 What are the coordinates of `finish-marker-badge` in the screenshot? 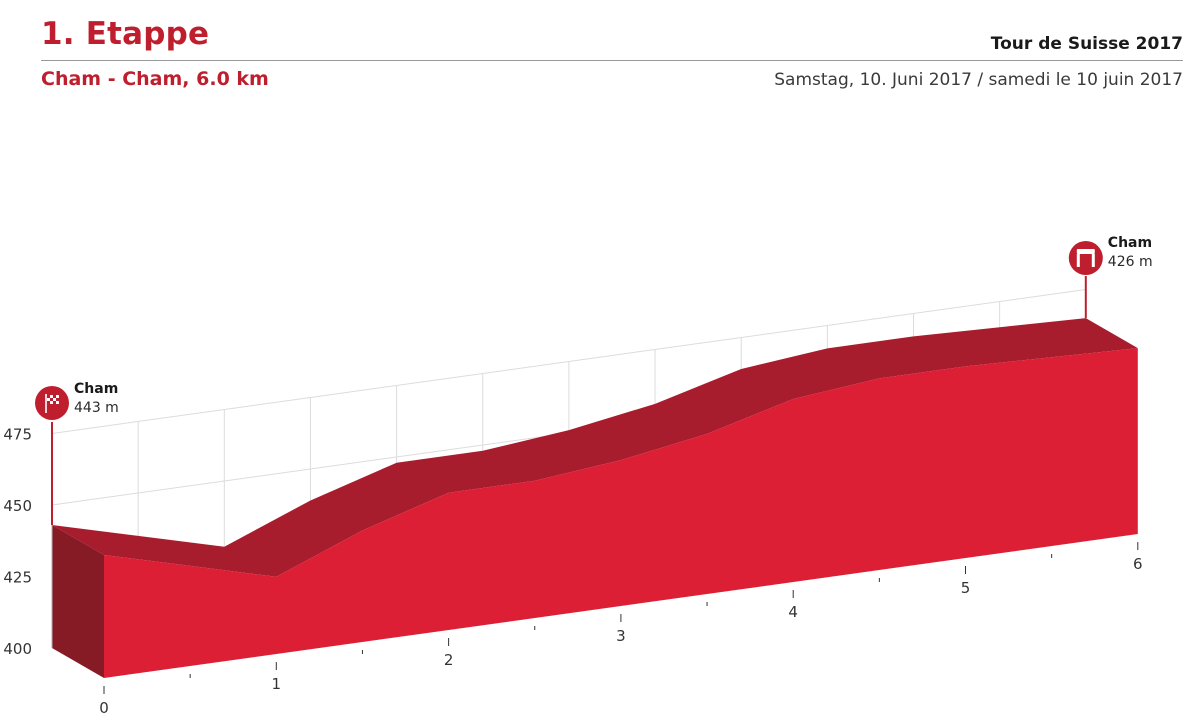 It's located at (1085, 258).